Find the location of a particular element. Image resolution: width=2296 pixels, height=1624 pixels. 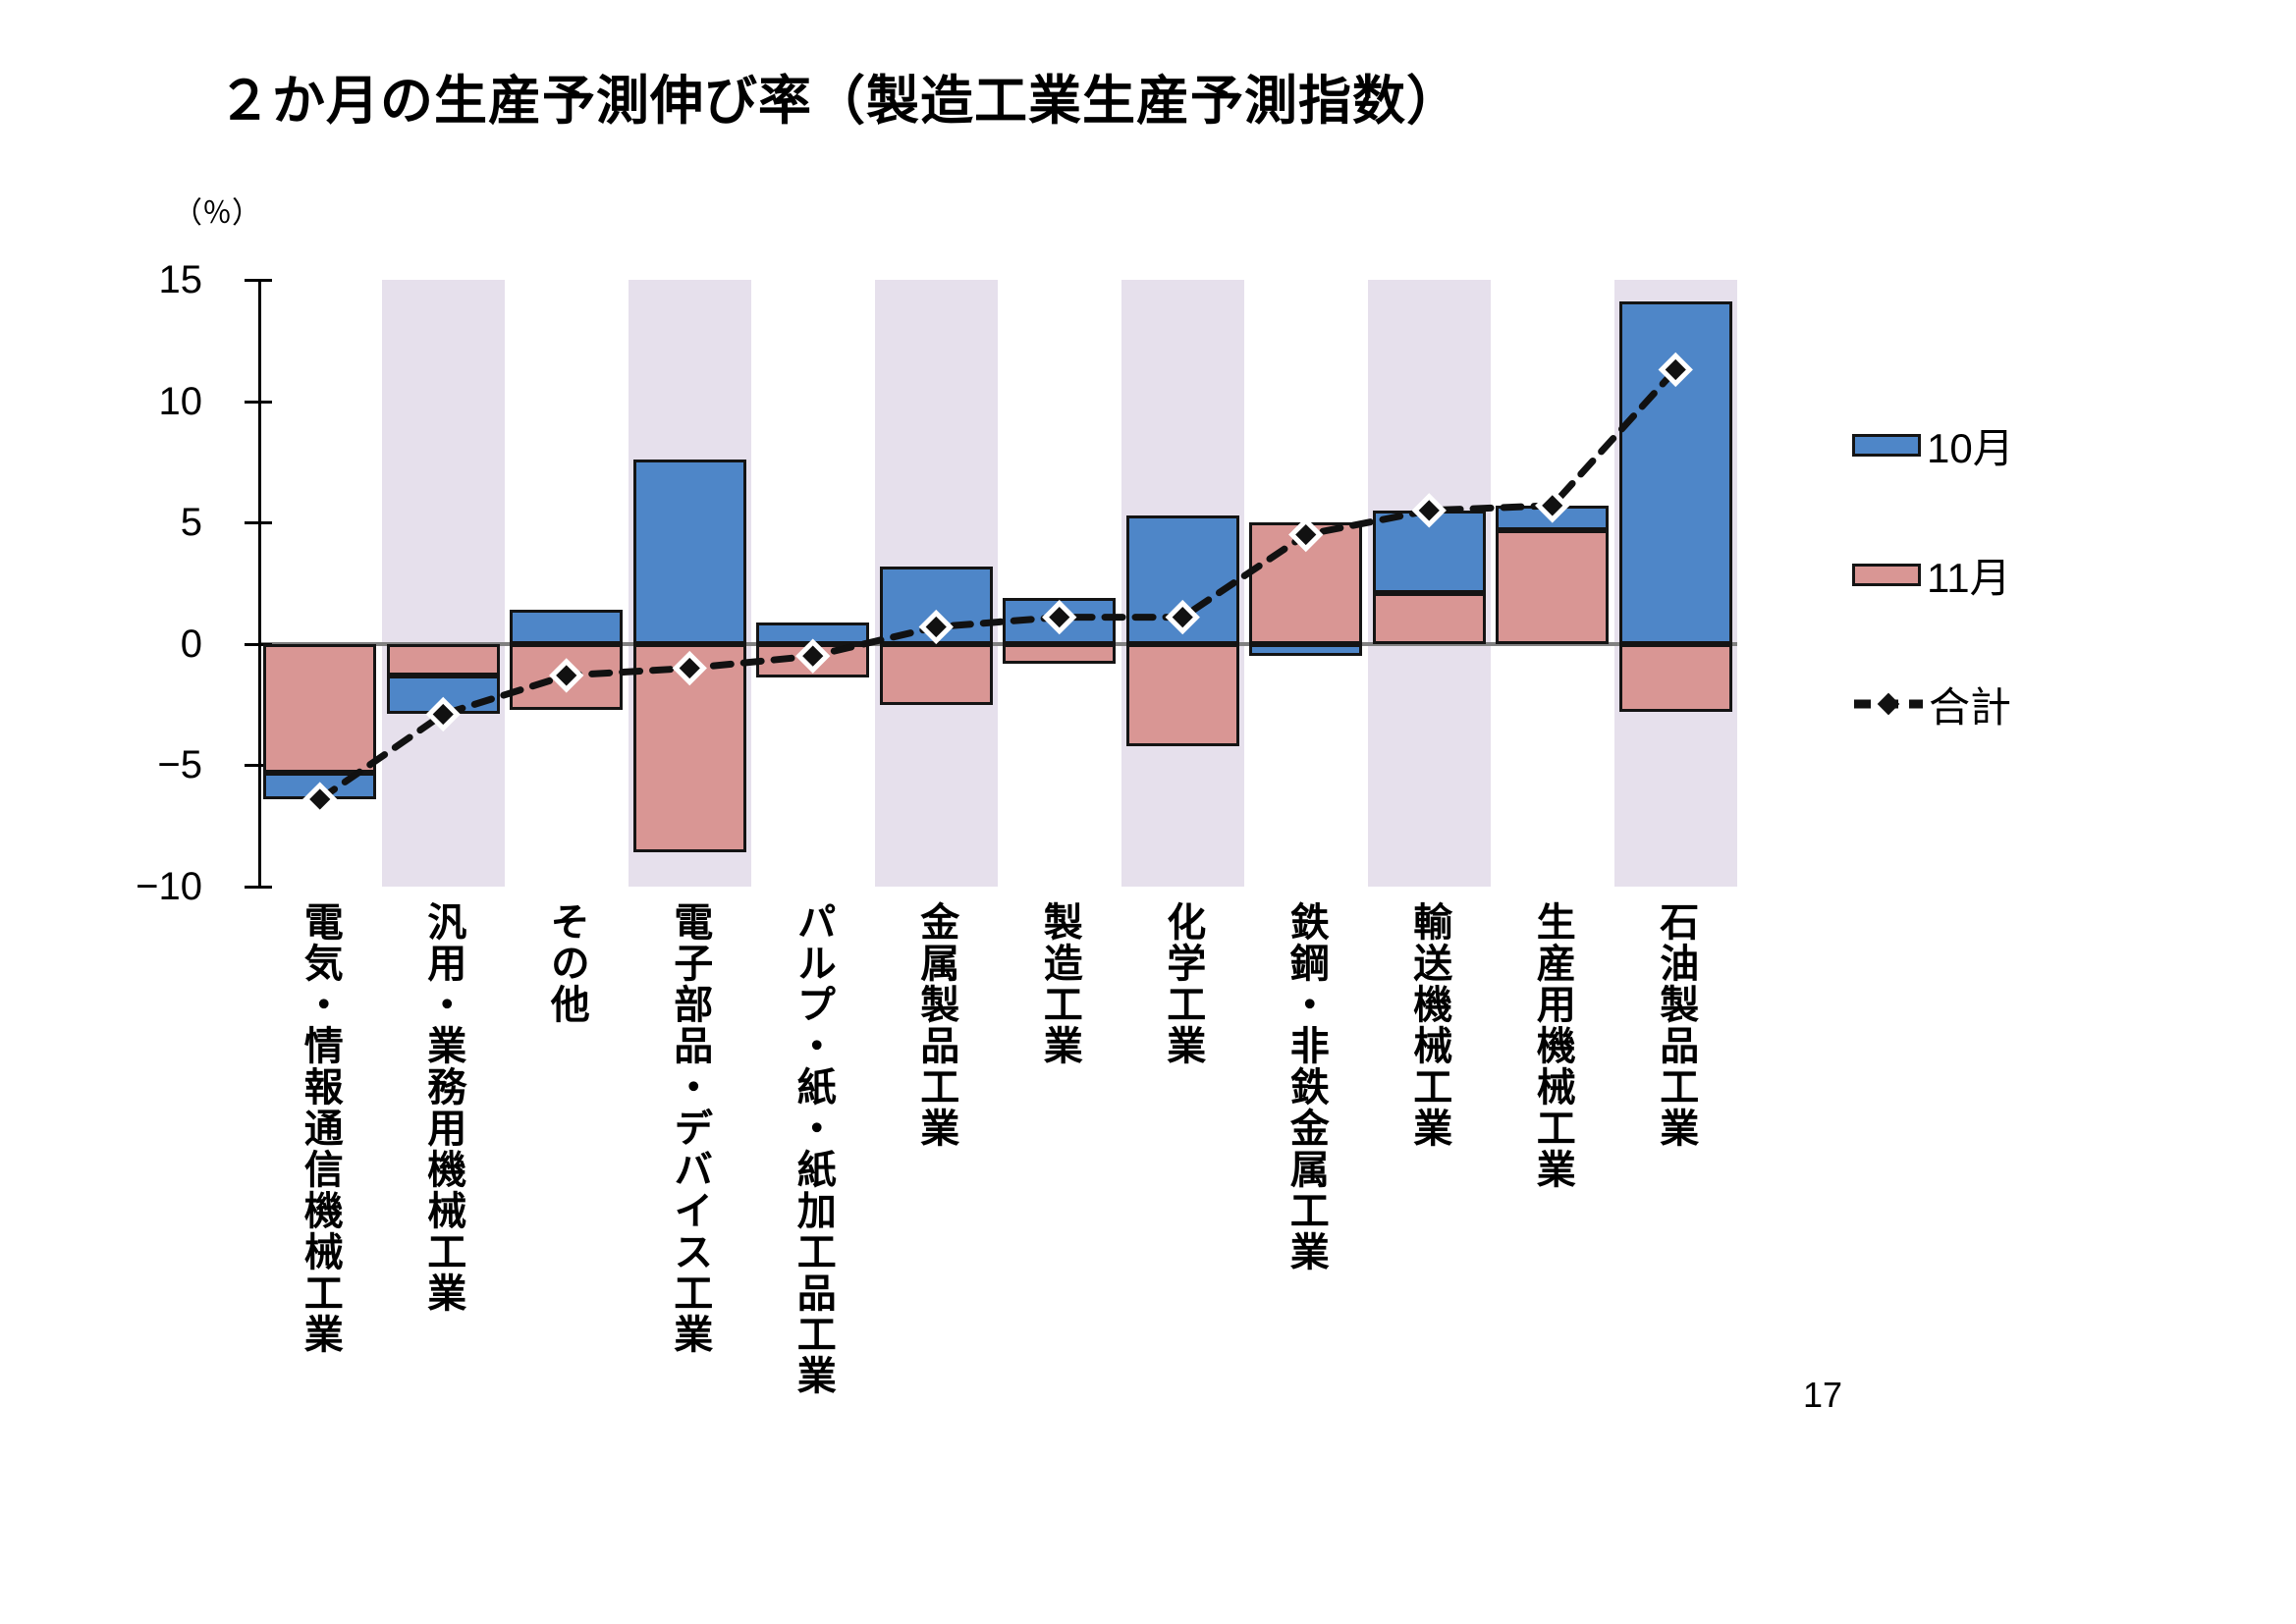

category-label-6: 金属製品工業 is located at coordinates (936, 1025).